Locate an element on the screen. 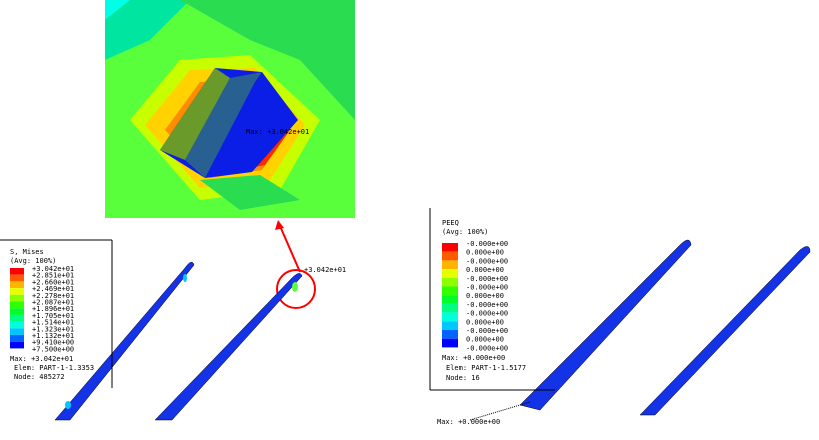 The image size is (819, 440). legend-title: PEEQ is located at coordinates (450, 223).